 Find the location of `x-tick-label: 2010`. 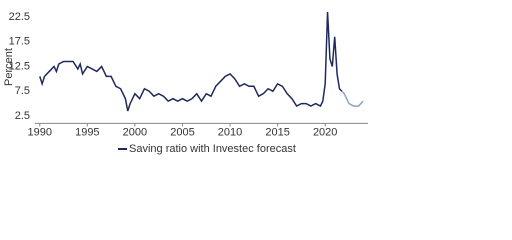

x-tick-label: 2010 is located at coordinates (230, 132).